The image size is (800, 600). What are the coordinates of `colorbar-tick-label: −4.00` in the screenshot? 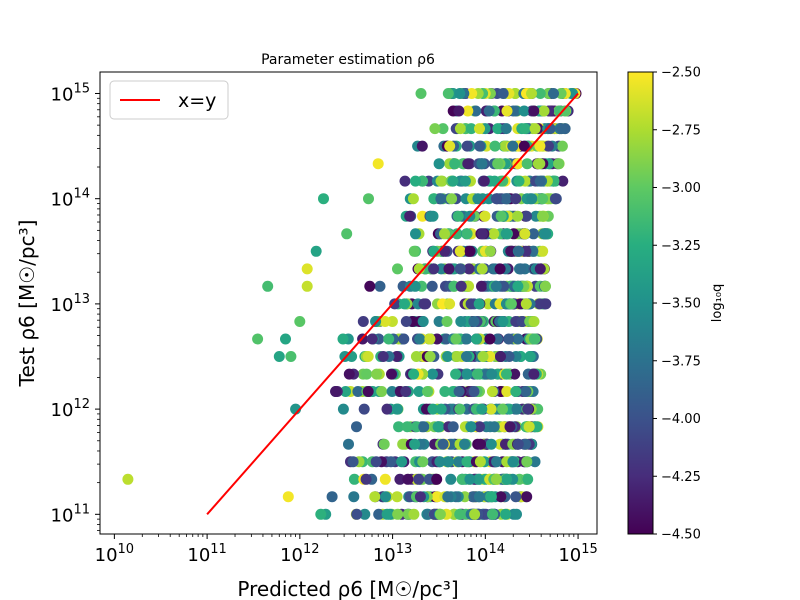 It's located at (681, 419).